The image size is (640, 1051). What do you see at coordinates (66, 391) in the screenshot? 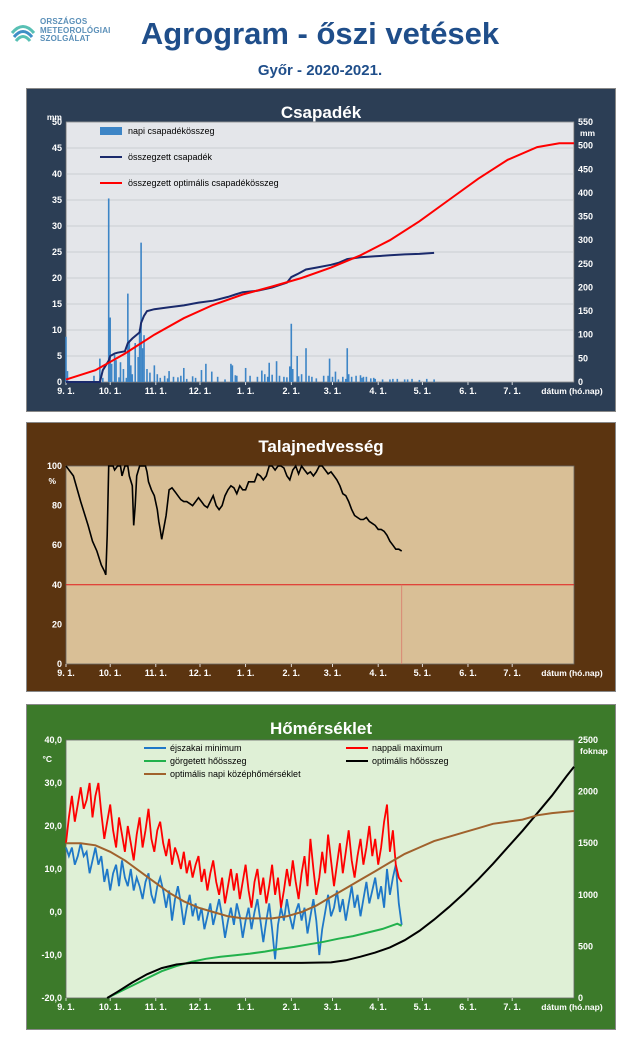
I see `x-tick-label: 9. 1.` at bounding box center [66, 391].